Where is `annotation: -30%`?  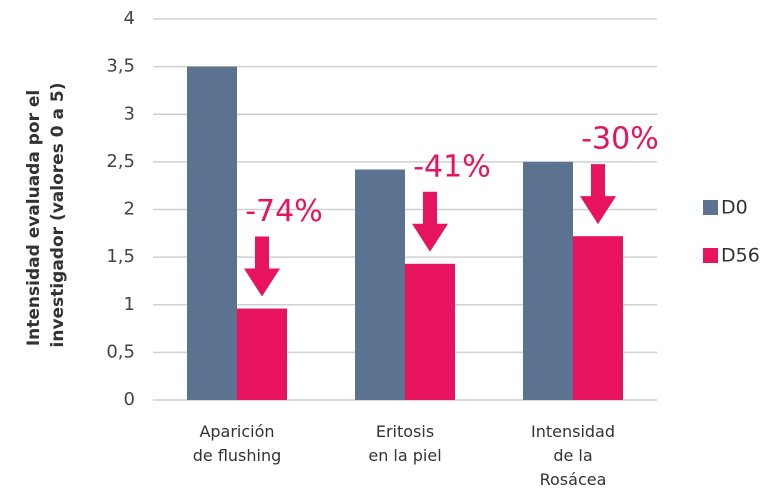
annotation: -30% is located at coordinates (620, 139).